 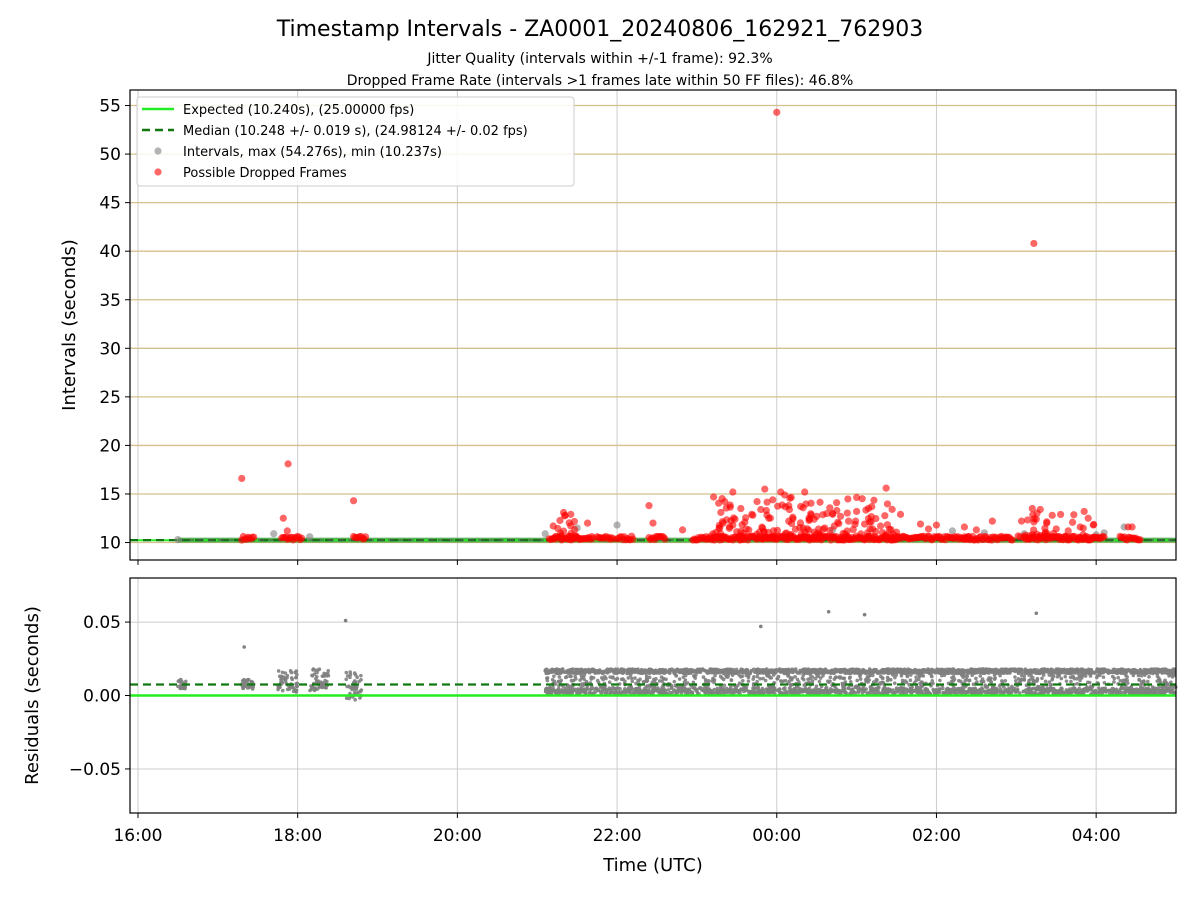 I want to click on top-y-tick-label: 35, so click(x=110, y=301).